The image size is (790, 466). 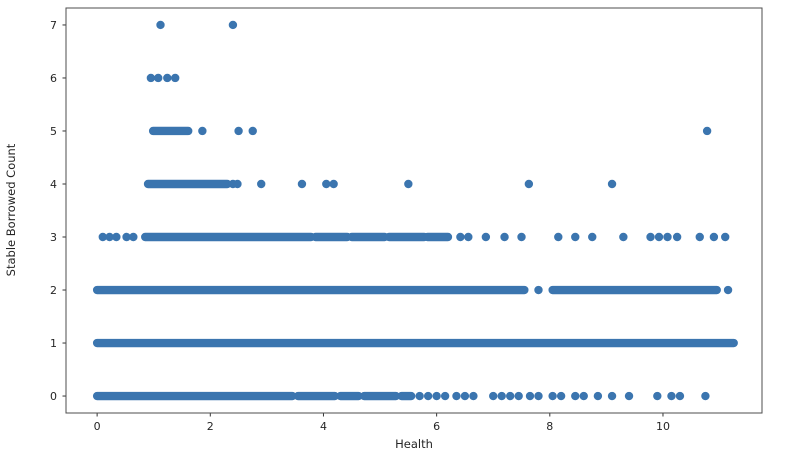 I want to click on x-tick-label: 0, so click(x=97, y=426).